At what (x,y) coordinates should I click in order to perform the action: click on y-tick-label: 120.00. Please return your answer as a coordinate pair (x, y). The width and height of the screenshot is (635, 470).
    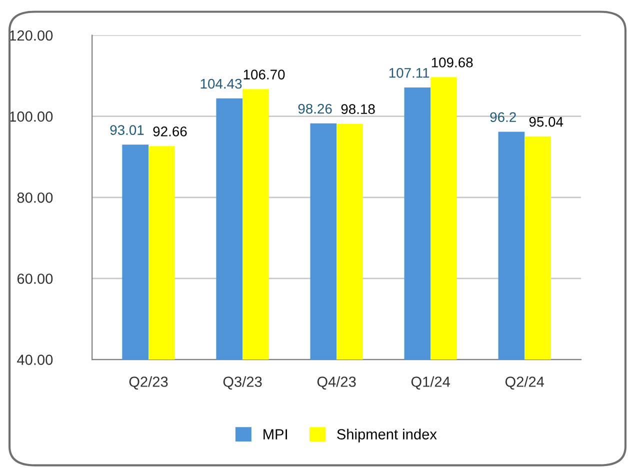
    Looking at the image, I should click on (31, 35).